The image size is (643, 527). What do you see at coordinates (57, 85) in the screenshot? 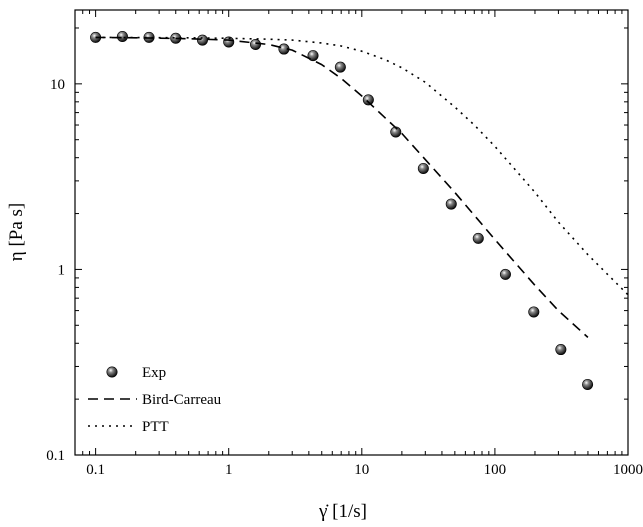
I see `y-tick-label: 10` at bounding box center [57, 85].